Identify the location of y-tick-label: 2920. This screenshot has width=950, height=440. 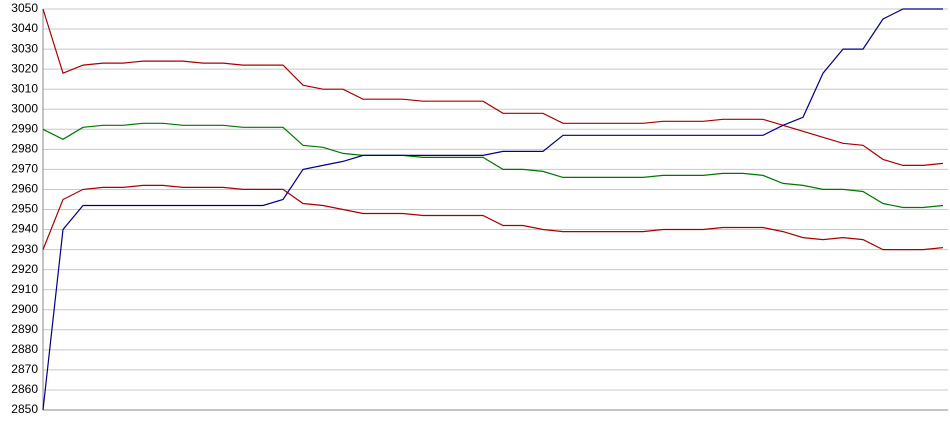
(24, 269).